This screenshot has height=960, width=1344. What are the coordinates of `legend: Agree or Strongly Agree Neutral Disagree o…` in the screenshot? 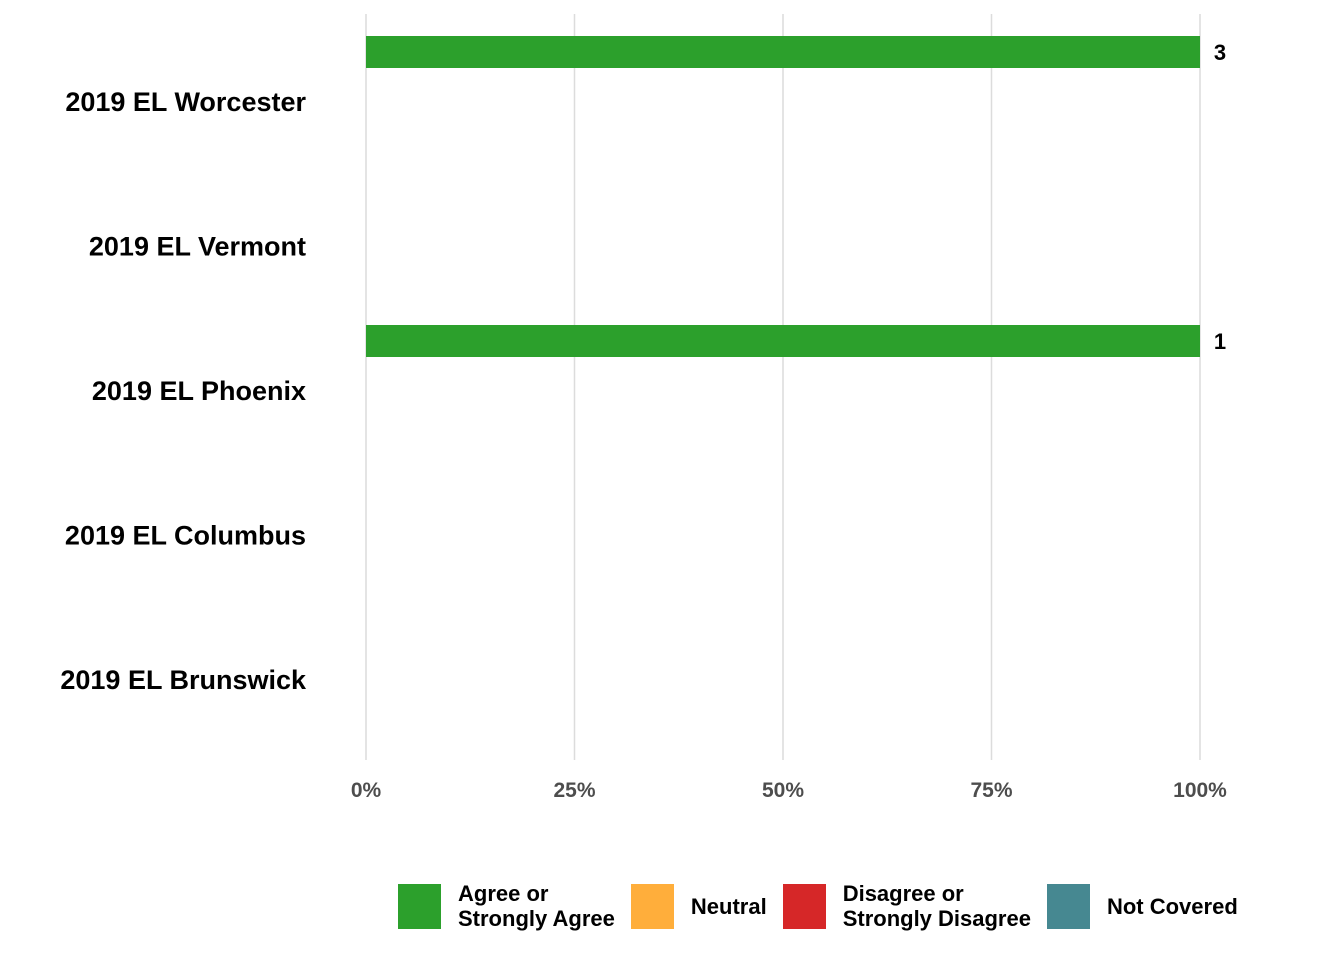 It's located at (826, 906).